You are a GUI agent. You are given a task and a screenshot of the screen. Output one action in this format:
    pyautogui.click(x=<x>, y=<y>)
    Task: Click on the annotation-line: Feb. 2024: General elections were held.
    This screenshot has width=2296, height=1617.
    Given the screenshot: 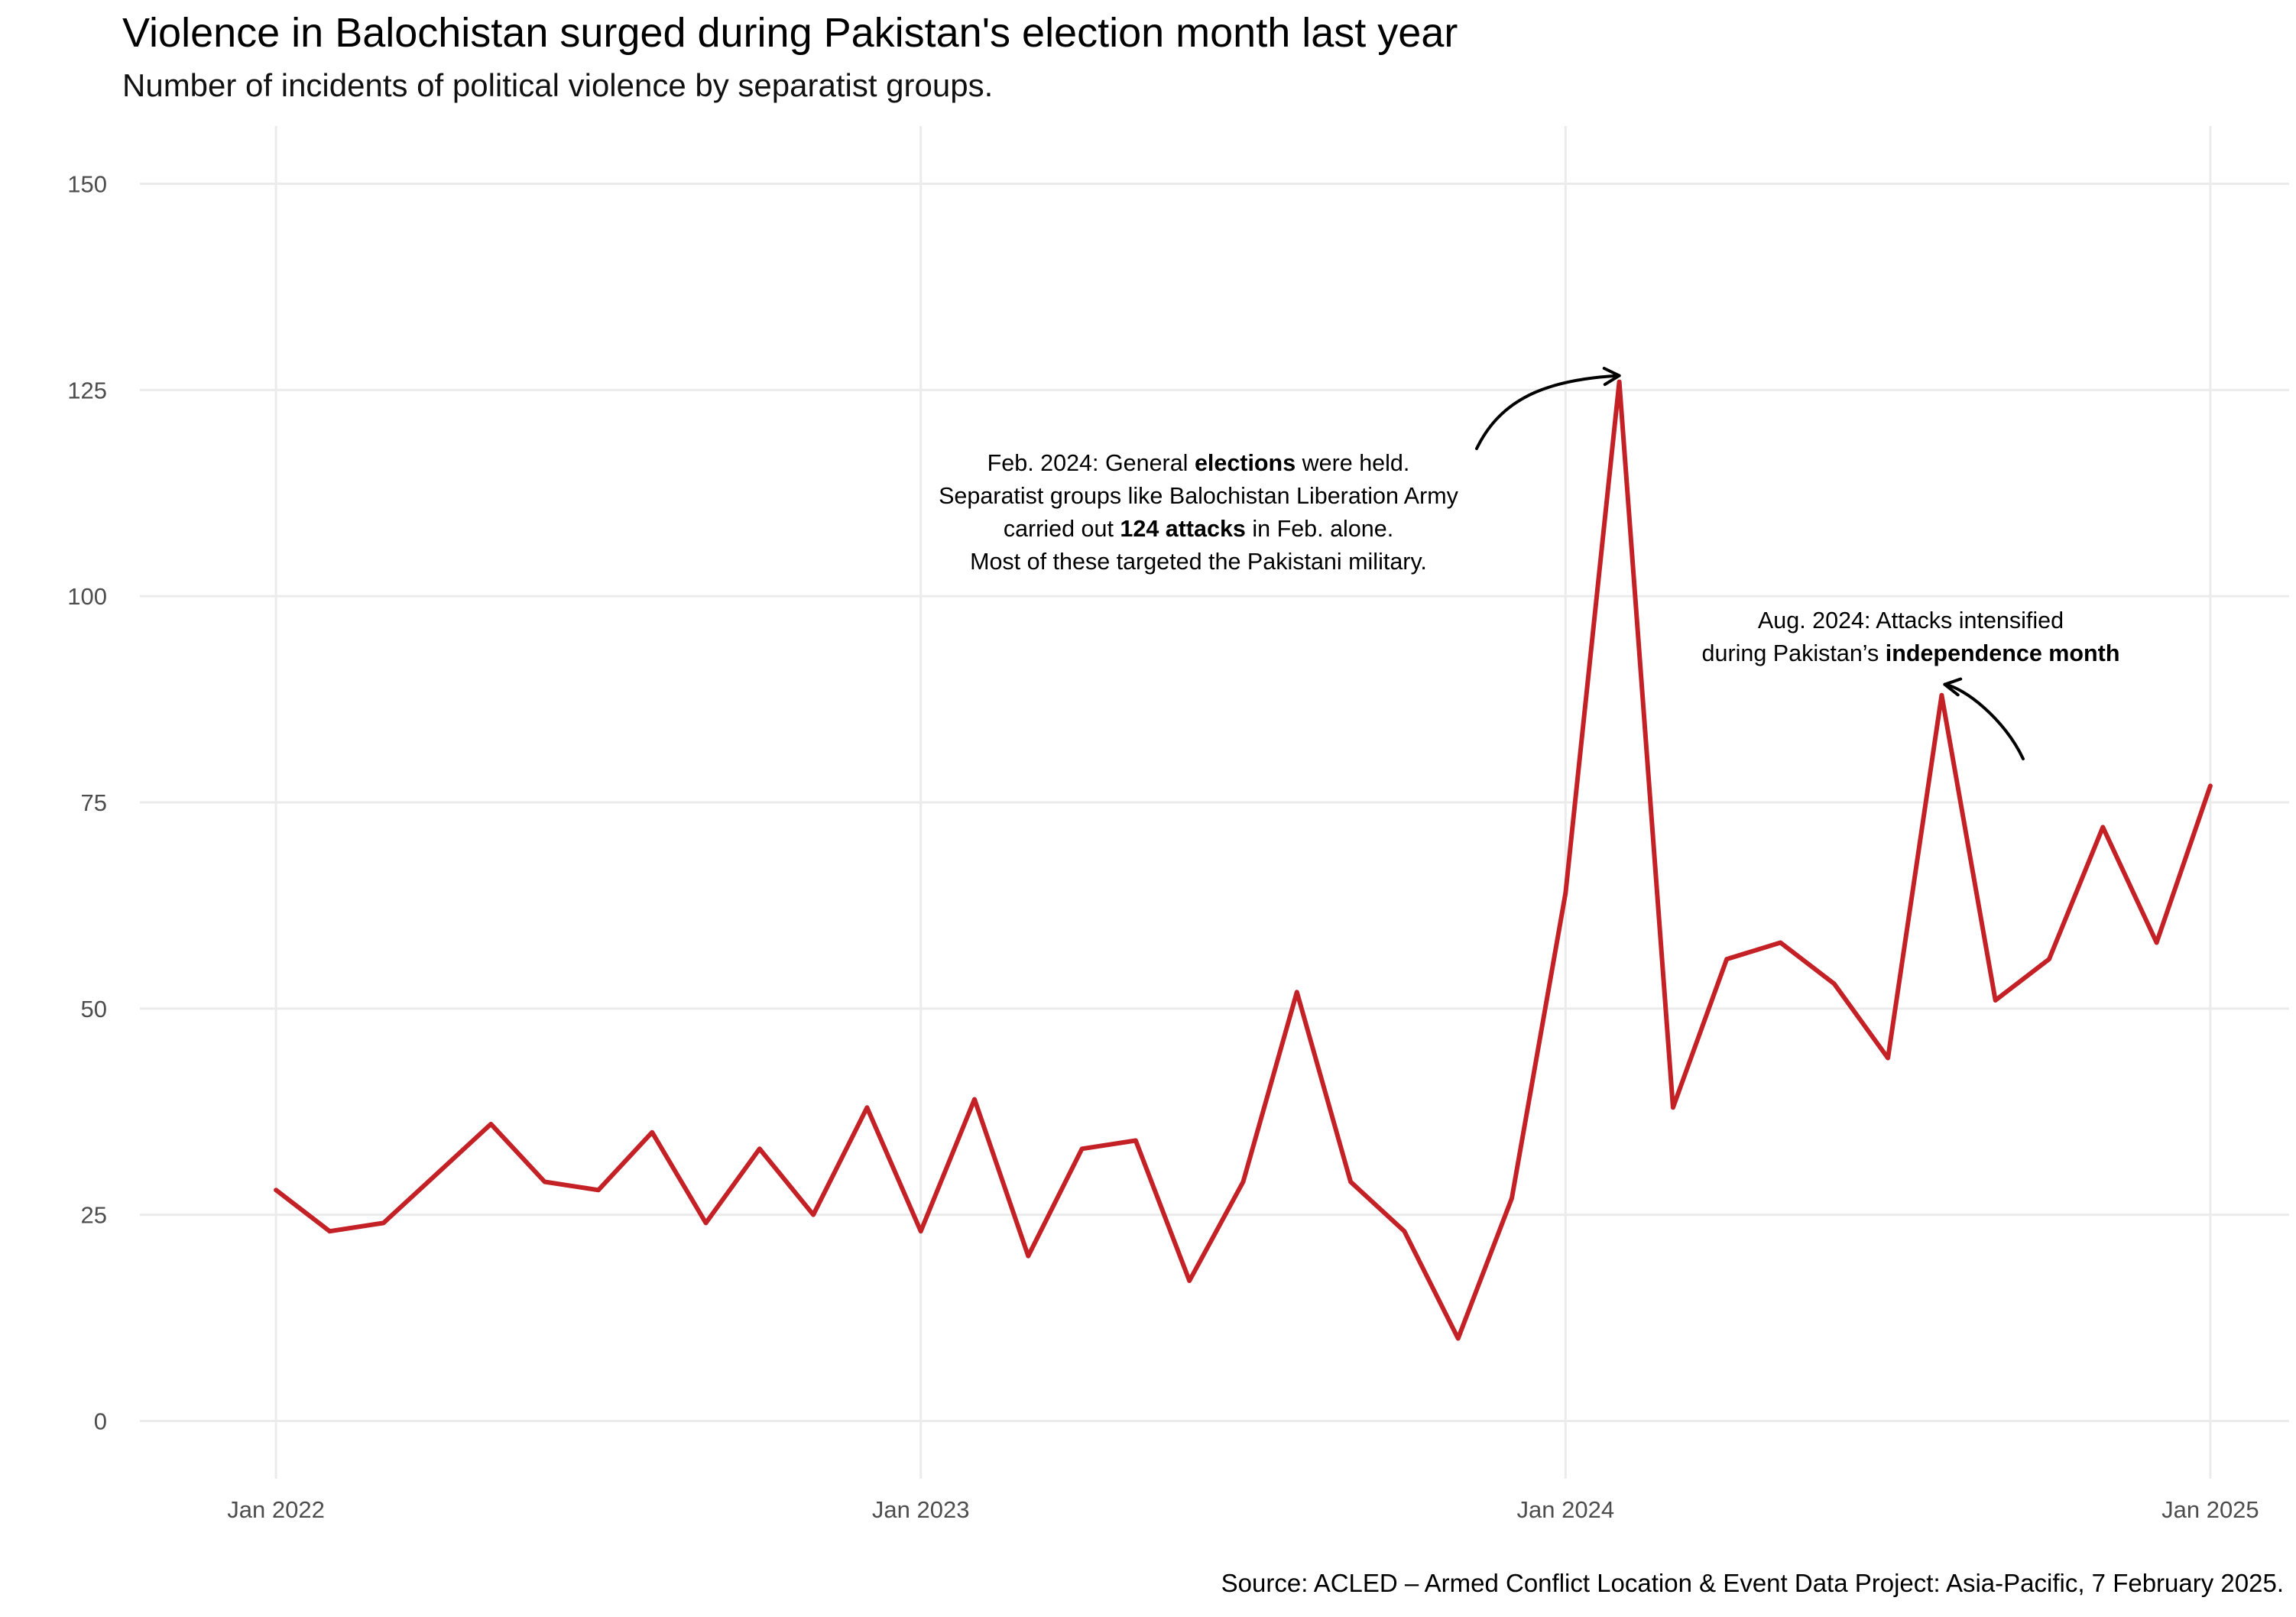 What is the action you would take?
    pyautogui.click(x=1198, y=463)
    